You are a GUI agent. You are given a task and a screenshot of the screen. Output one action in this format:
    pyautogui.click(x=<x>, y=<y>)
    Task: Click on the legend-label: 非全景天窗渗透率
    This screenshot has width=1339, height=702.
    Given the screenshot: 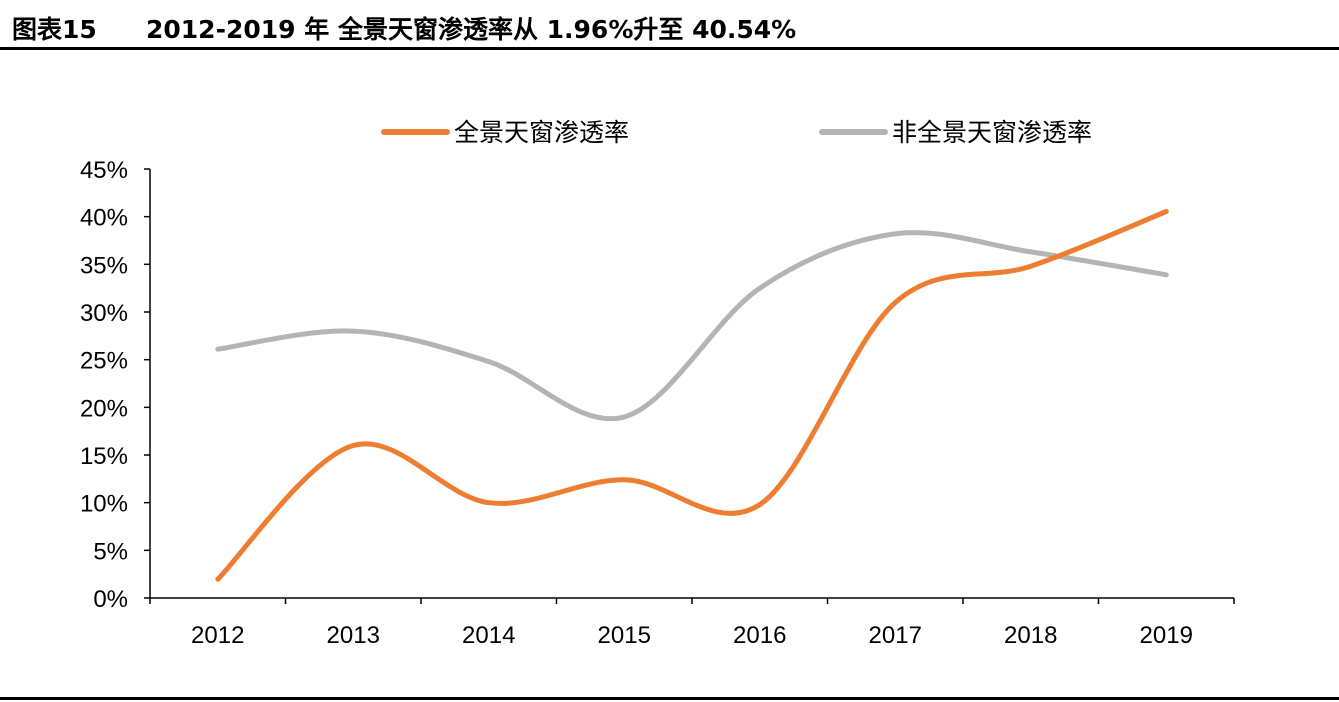 What is the action you would take?
    pyautogui.click(x=992, y=132)
    